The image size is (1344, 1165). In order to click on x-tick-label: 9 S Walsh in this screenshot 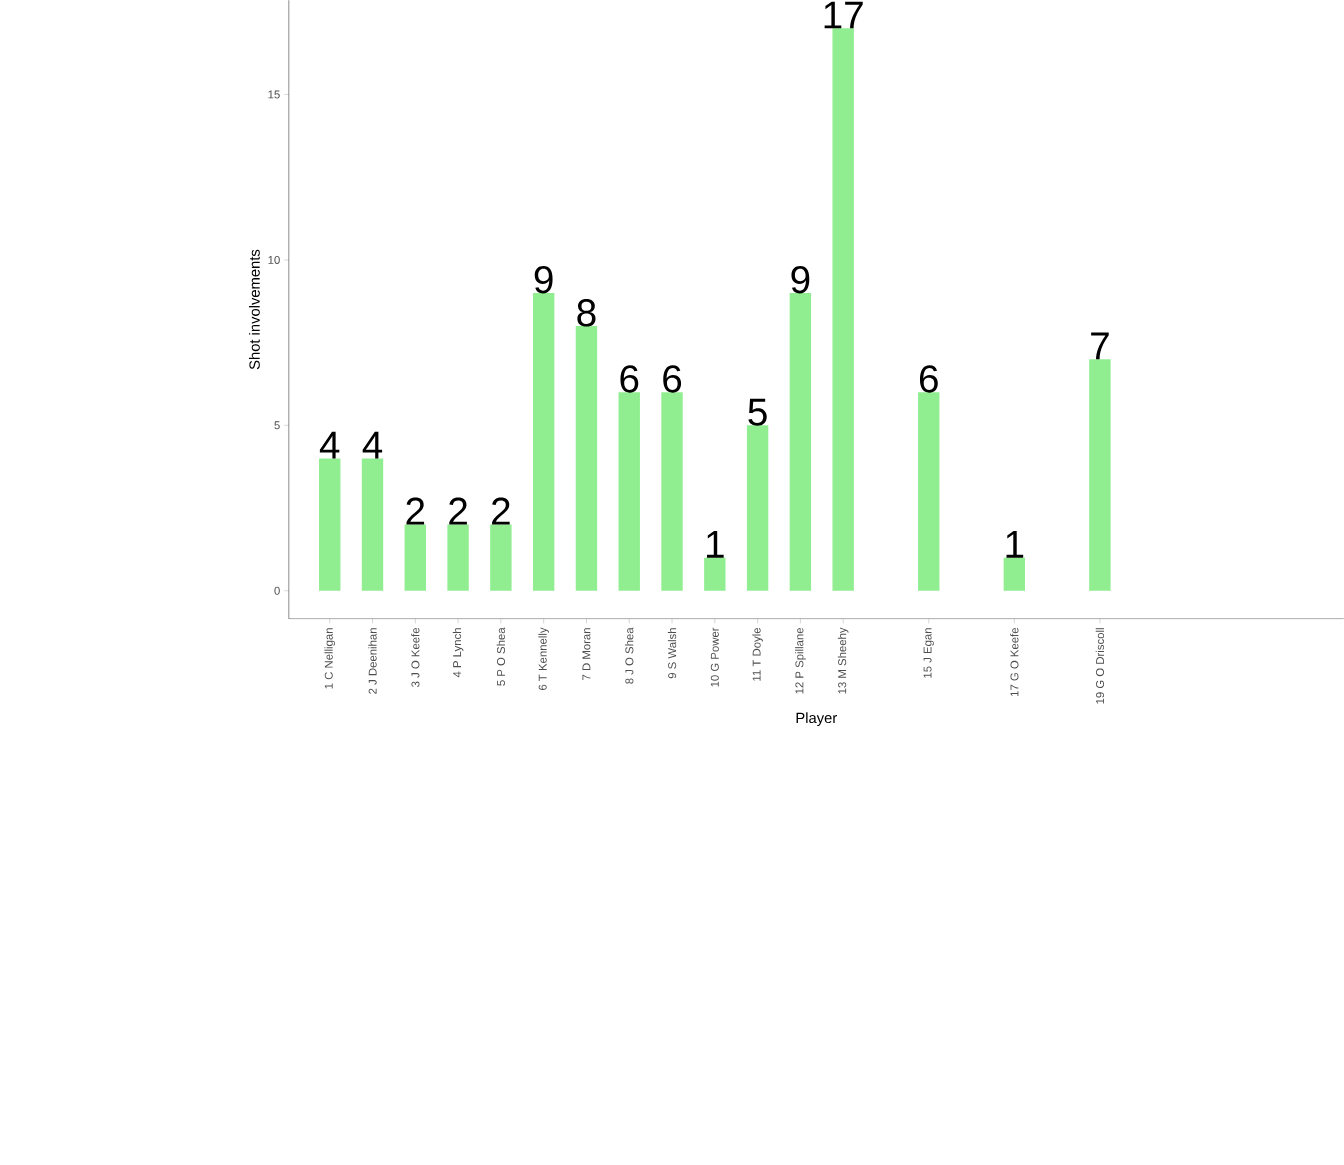, I will do `click(672, 653)`.